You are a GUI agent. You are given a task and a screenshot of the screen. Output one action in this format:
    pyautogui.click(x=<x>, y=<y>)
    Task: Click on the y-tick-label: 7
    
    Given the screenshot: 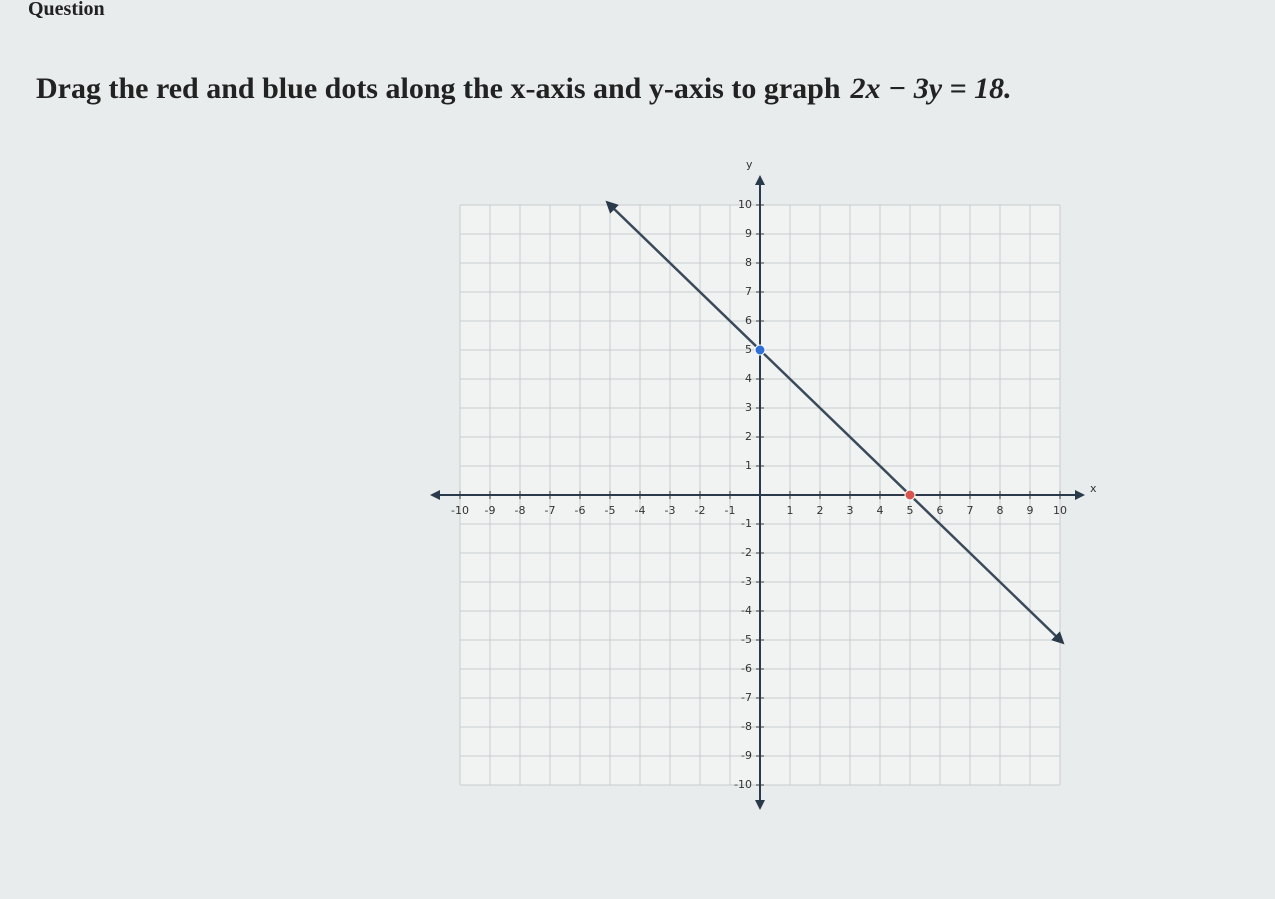 What is the action you would take?
    pyautogui.click(x=748, y=291)
    